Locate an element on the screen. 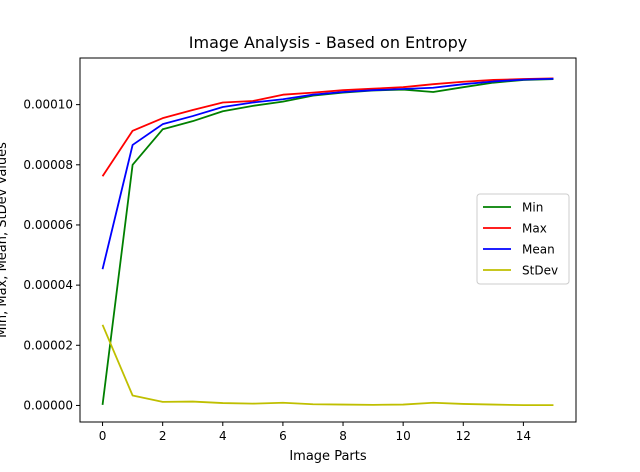  y-tick-label: 0.00006 is located at coordinates (48, 225).